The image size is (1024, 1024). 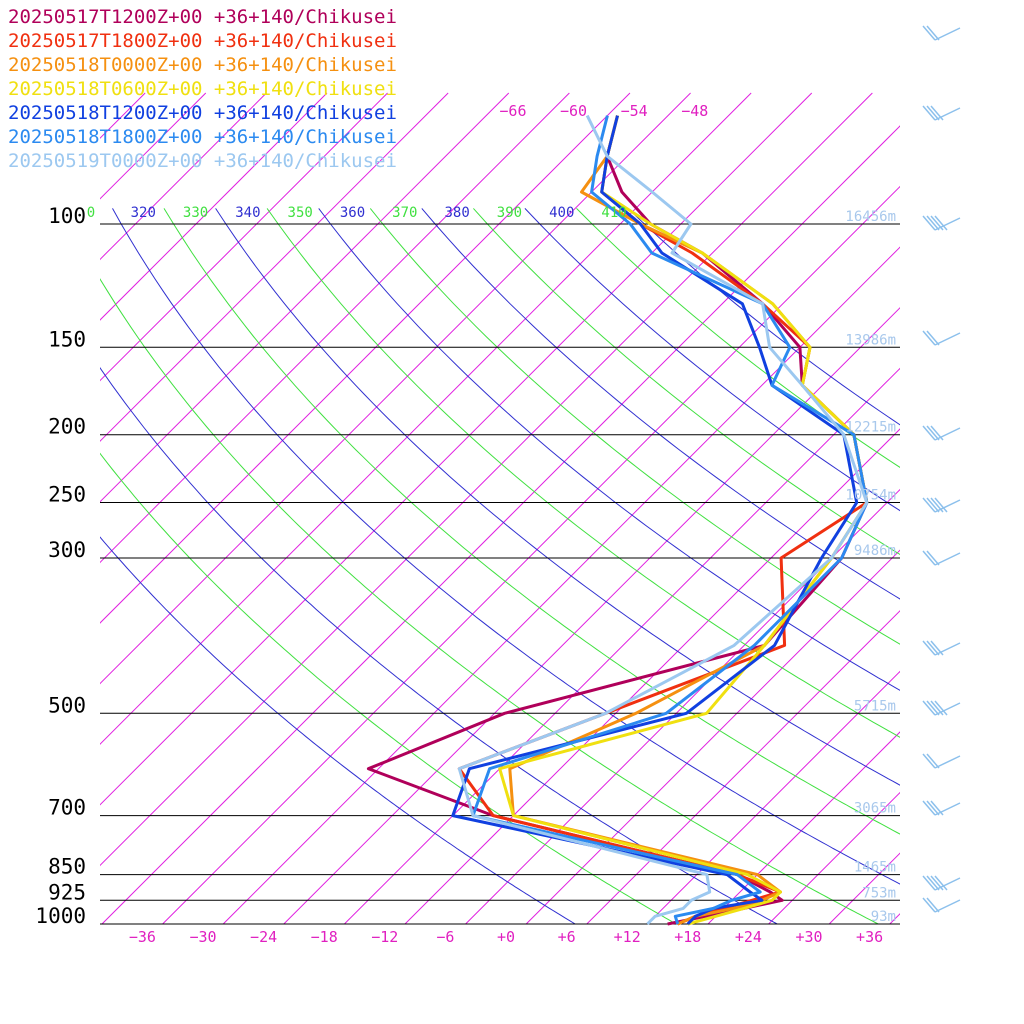 What do you see at coordinates (67, 495) in the screenshot?
I see `pressure-label: 250` at bounding box center [67, 495].